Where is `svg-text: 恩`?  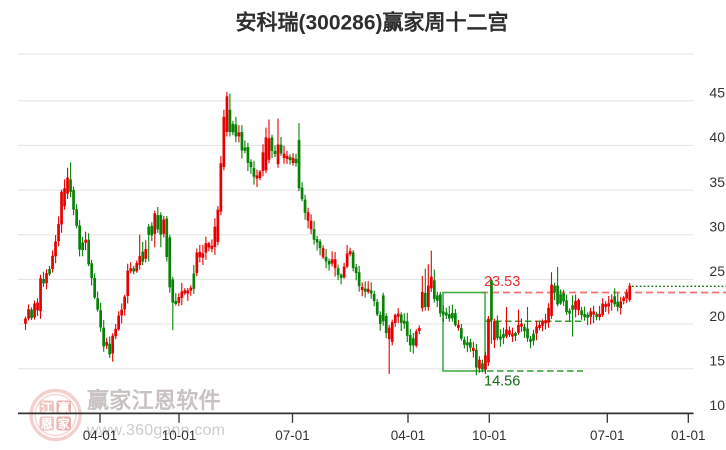
svg-text: 恩 is located at coordinates (47, 423).